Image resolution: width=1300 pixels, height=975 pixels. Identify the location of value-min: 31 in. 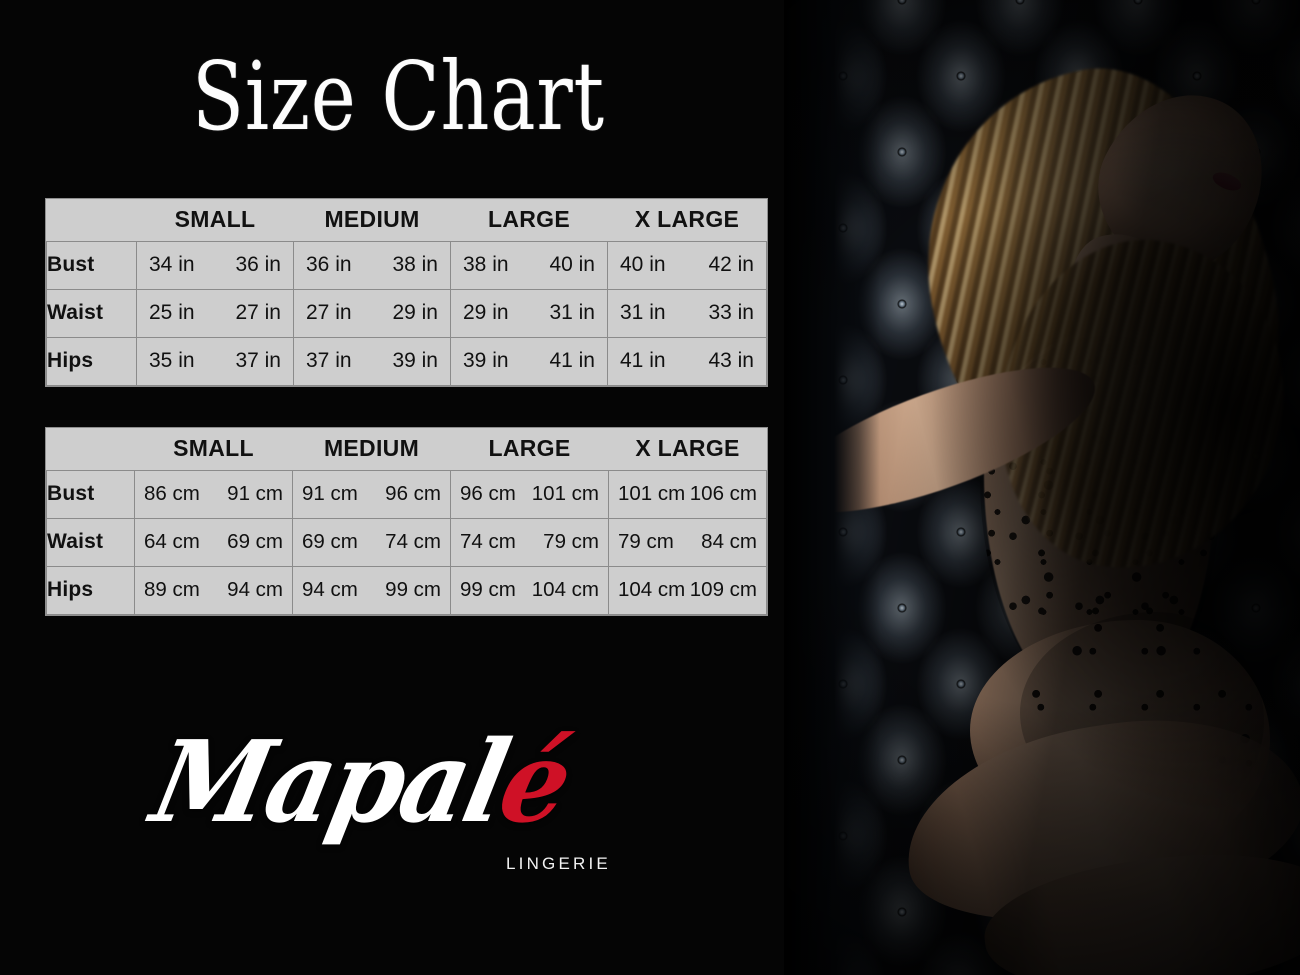
(643, 312).